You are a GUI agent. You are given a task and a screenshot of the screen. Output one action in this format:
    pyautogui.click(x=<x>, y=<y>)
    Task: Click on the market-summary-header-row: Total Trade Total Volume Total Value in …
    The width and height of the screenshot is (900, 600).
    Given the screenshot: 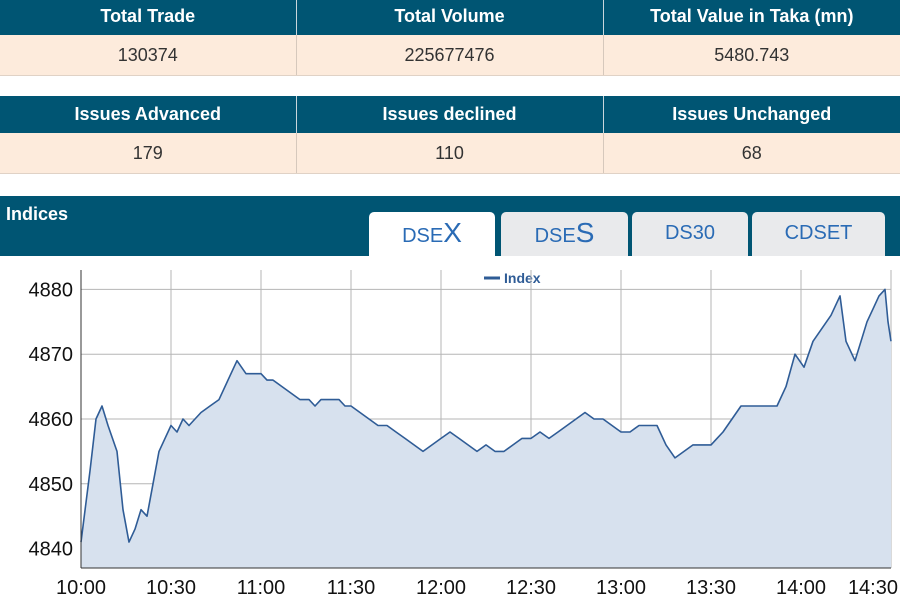 What is the action you would take?
    pyautogui.click(x=450, y=17)
    